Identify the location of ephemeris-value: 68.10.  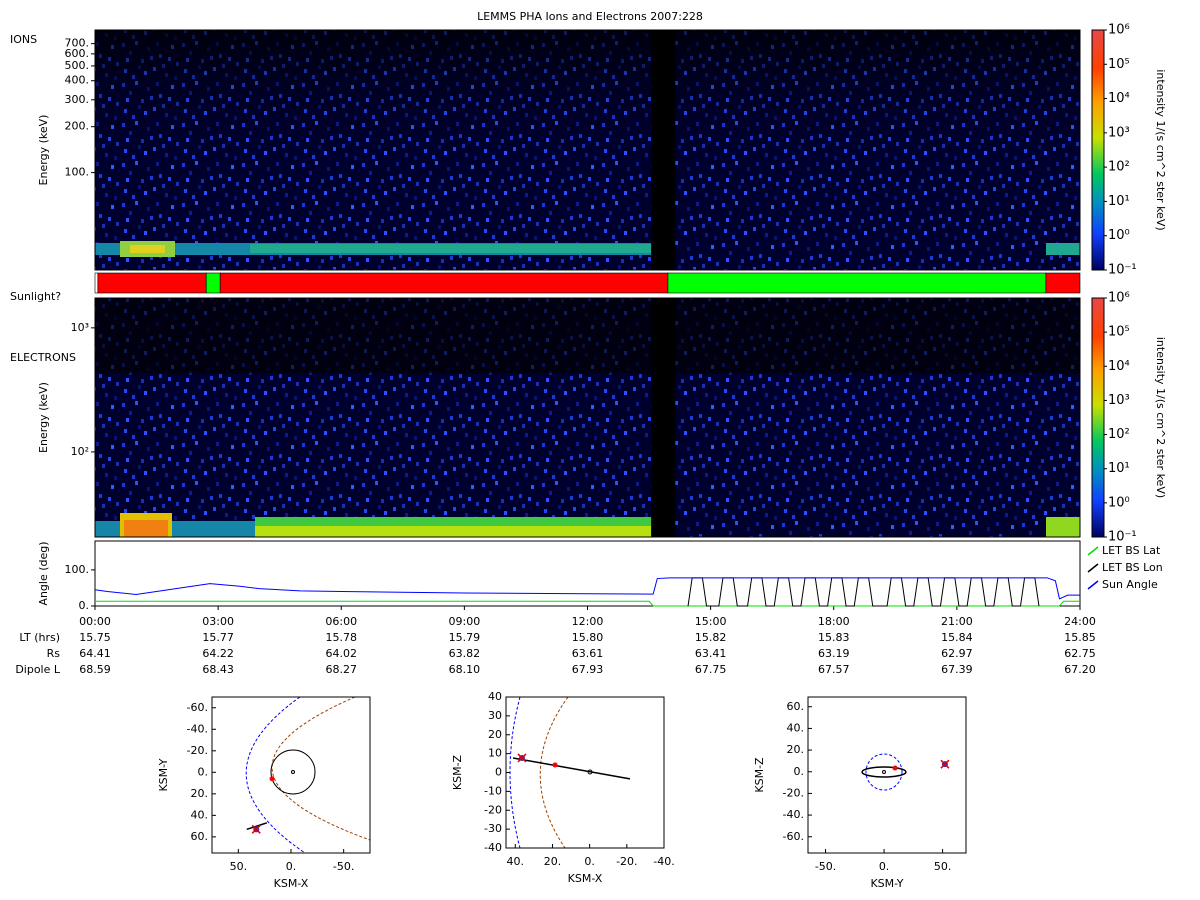
(465, 669).